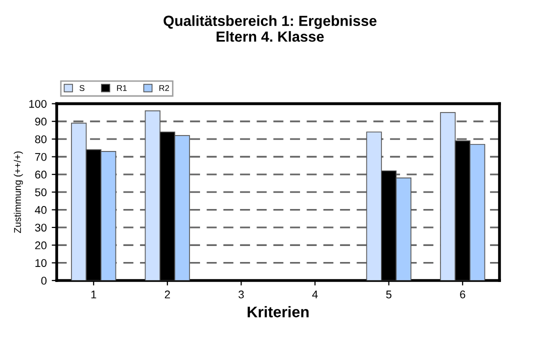 This screenshot has width=540, height=340. What do you see at coordinates (38, 104) in the screenshot?
I see `y-tick-label: 100` at bounding box center [38, 104].